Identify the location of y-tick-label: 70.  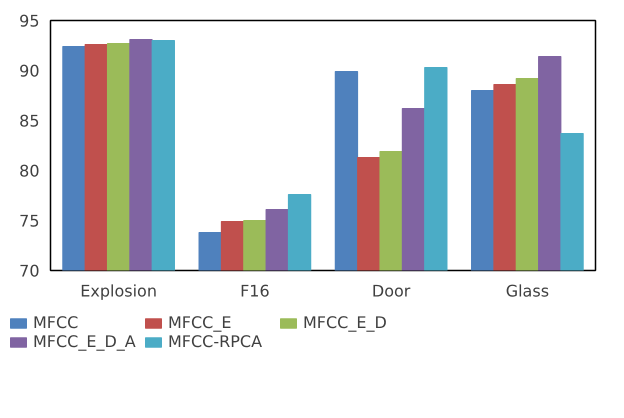
(29, 271).